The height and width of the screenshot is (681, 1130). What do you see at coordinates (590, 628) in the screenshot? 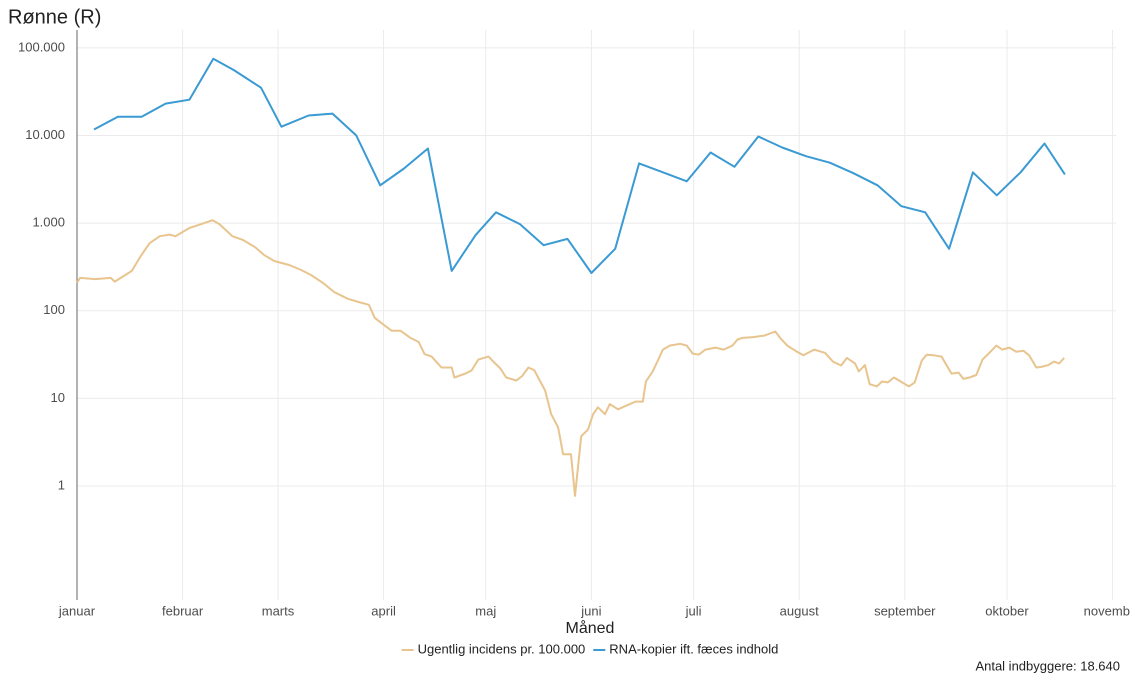
I see `x-axis-label: Måned` at bounding box center [590, 628].